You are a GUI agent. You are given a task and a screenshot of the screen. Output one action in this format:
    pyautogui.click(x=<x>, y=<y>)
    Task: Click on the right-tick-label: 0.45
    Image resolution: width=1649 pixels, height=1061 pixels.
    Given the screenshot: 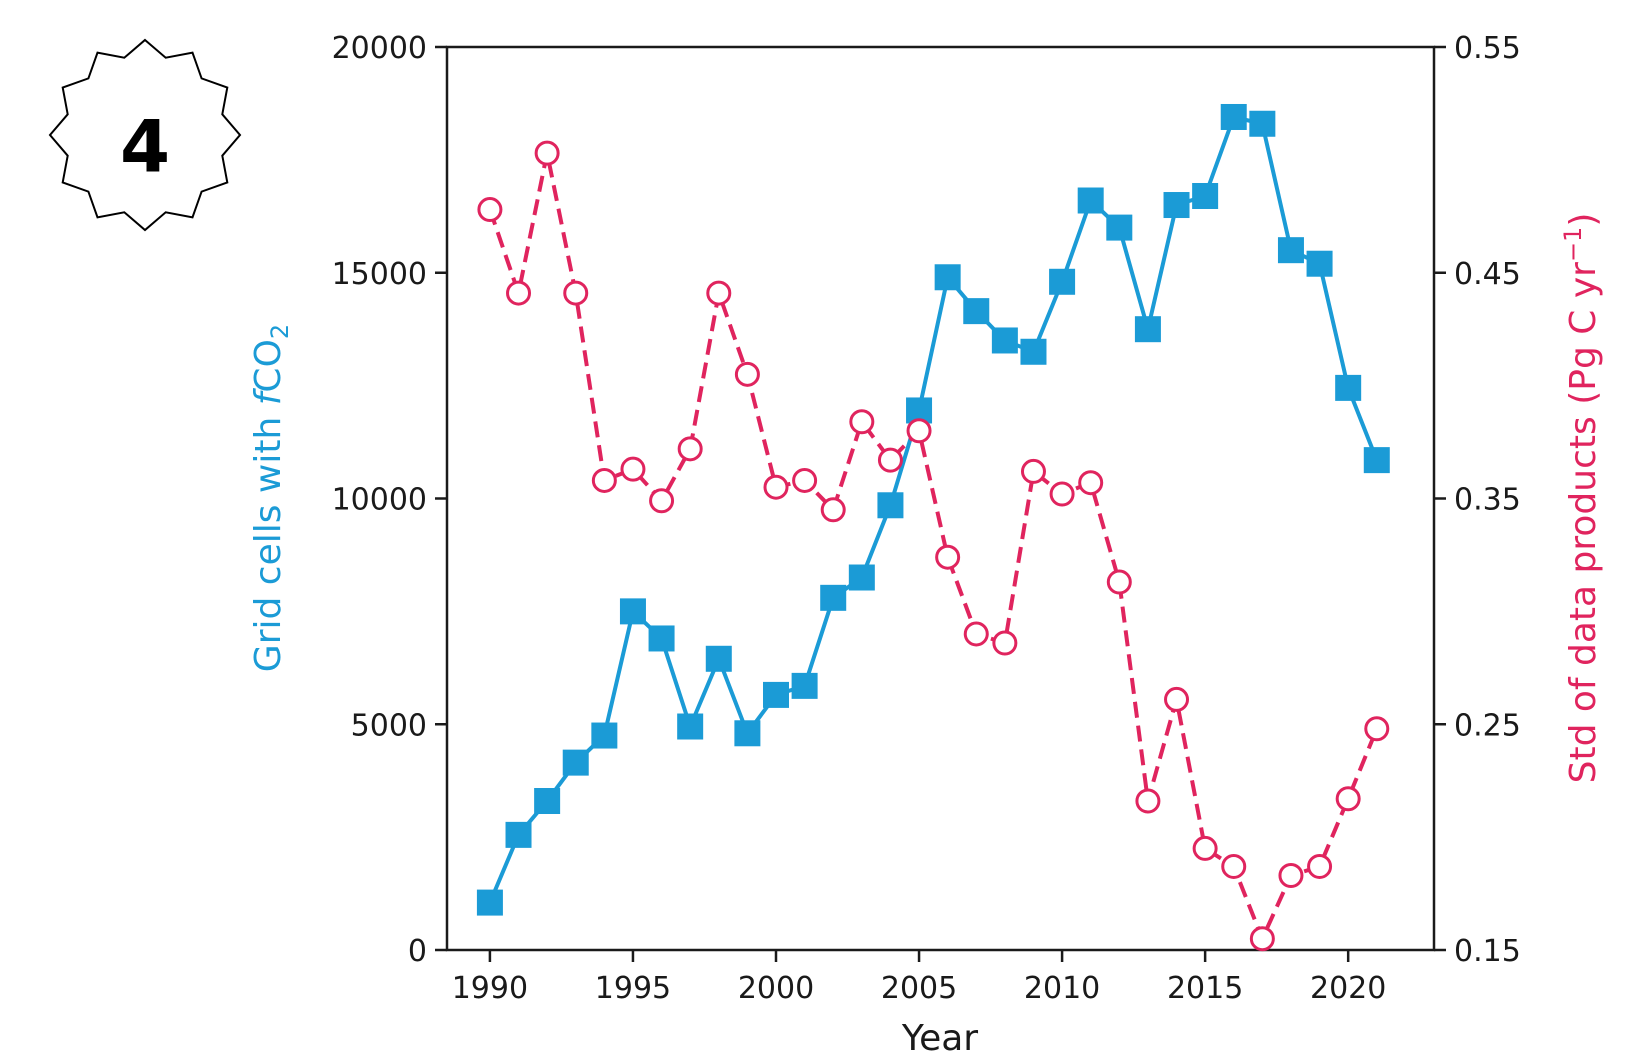 What is the action you would take?
    pyautogui.click(x=1487, y=274)
    